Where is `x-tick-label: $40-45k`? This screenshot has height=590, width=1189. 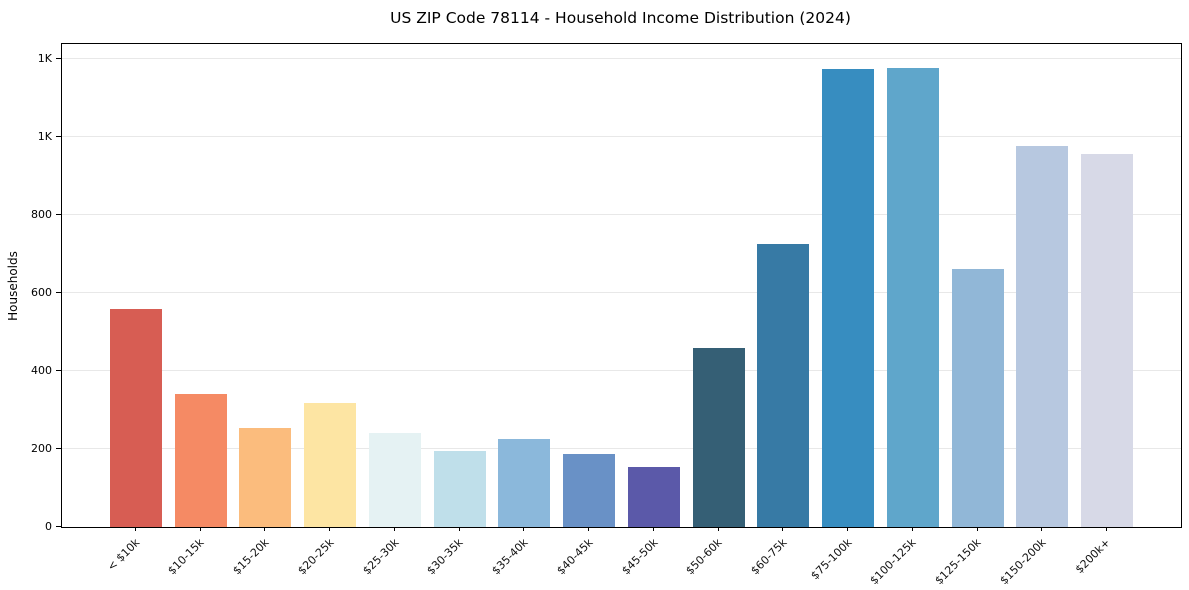
x-tick-label: $40-45k is located at coordinates (575, 557).